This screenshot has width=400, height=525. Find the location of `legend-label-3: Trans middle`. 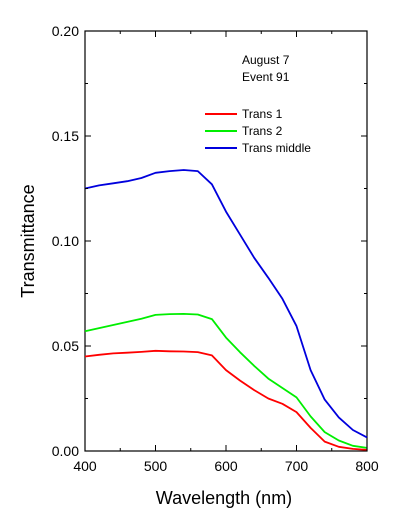

legend-label-3: Trans middle is located at coordinates (276, 148).